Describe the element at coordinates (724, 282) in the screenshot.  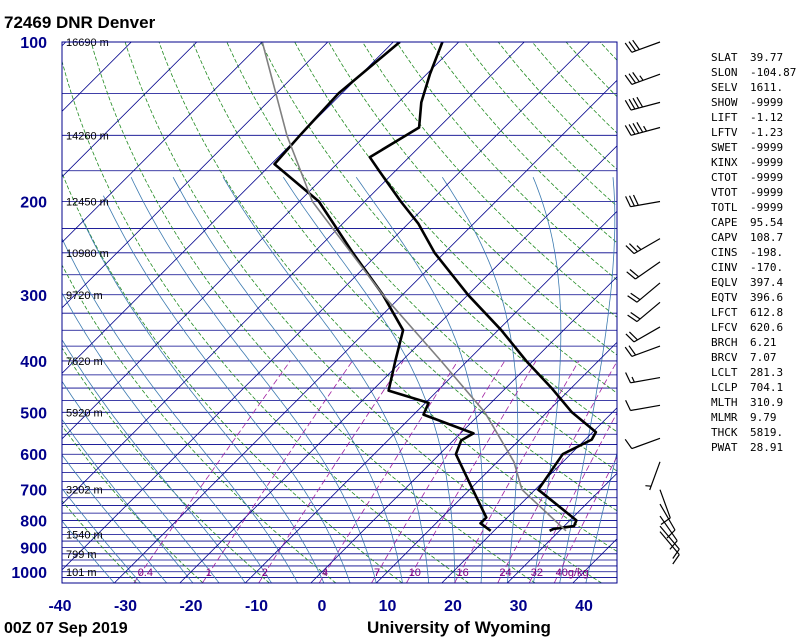
I see `index-name: EQLV` at that location.